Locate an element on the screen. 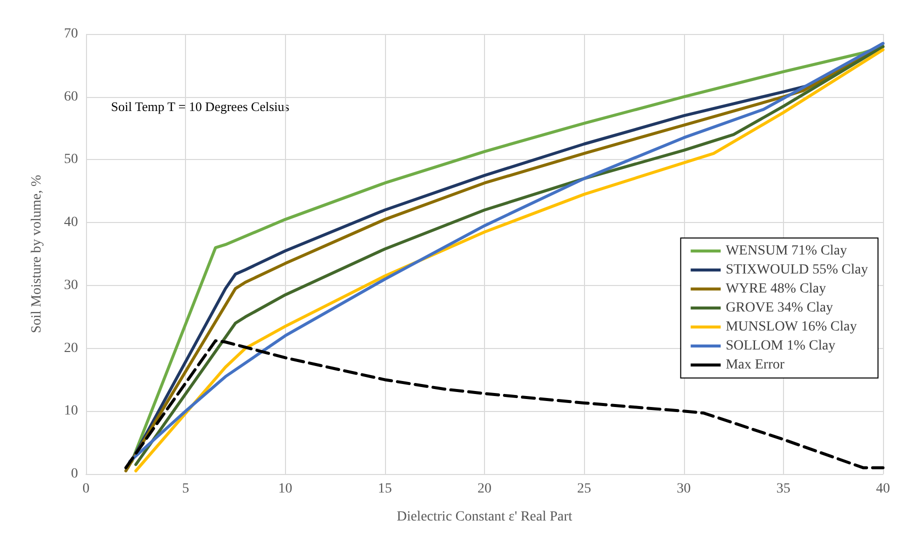  legend-label: SOLLOM 1% Clay is located at coordinates (781, 346).